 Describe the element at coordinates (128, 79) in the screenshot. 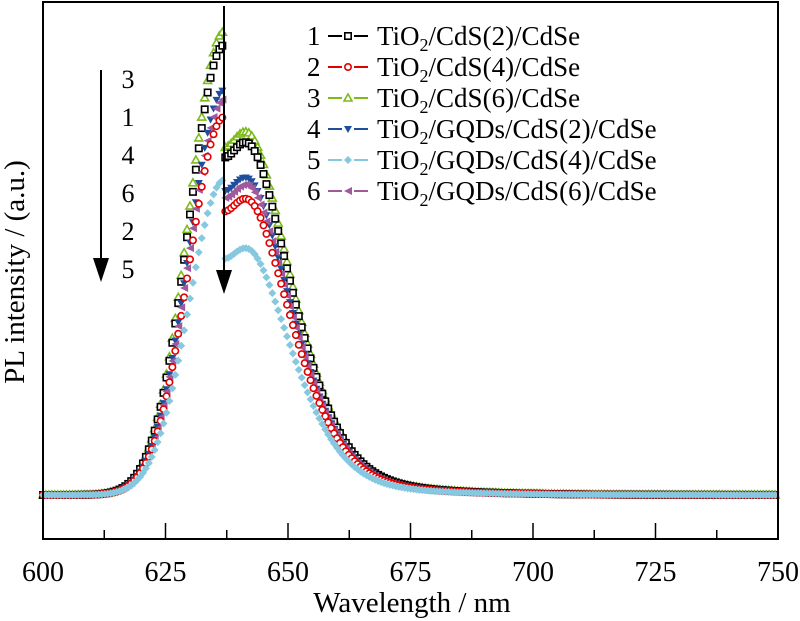

I see `order-label: 3` at that location.